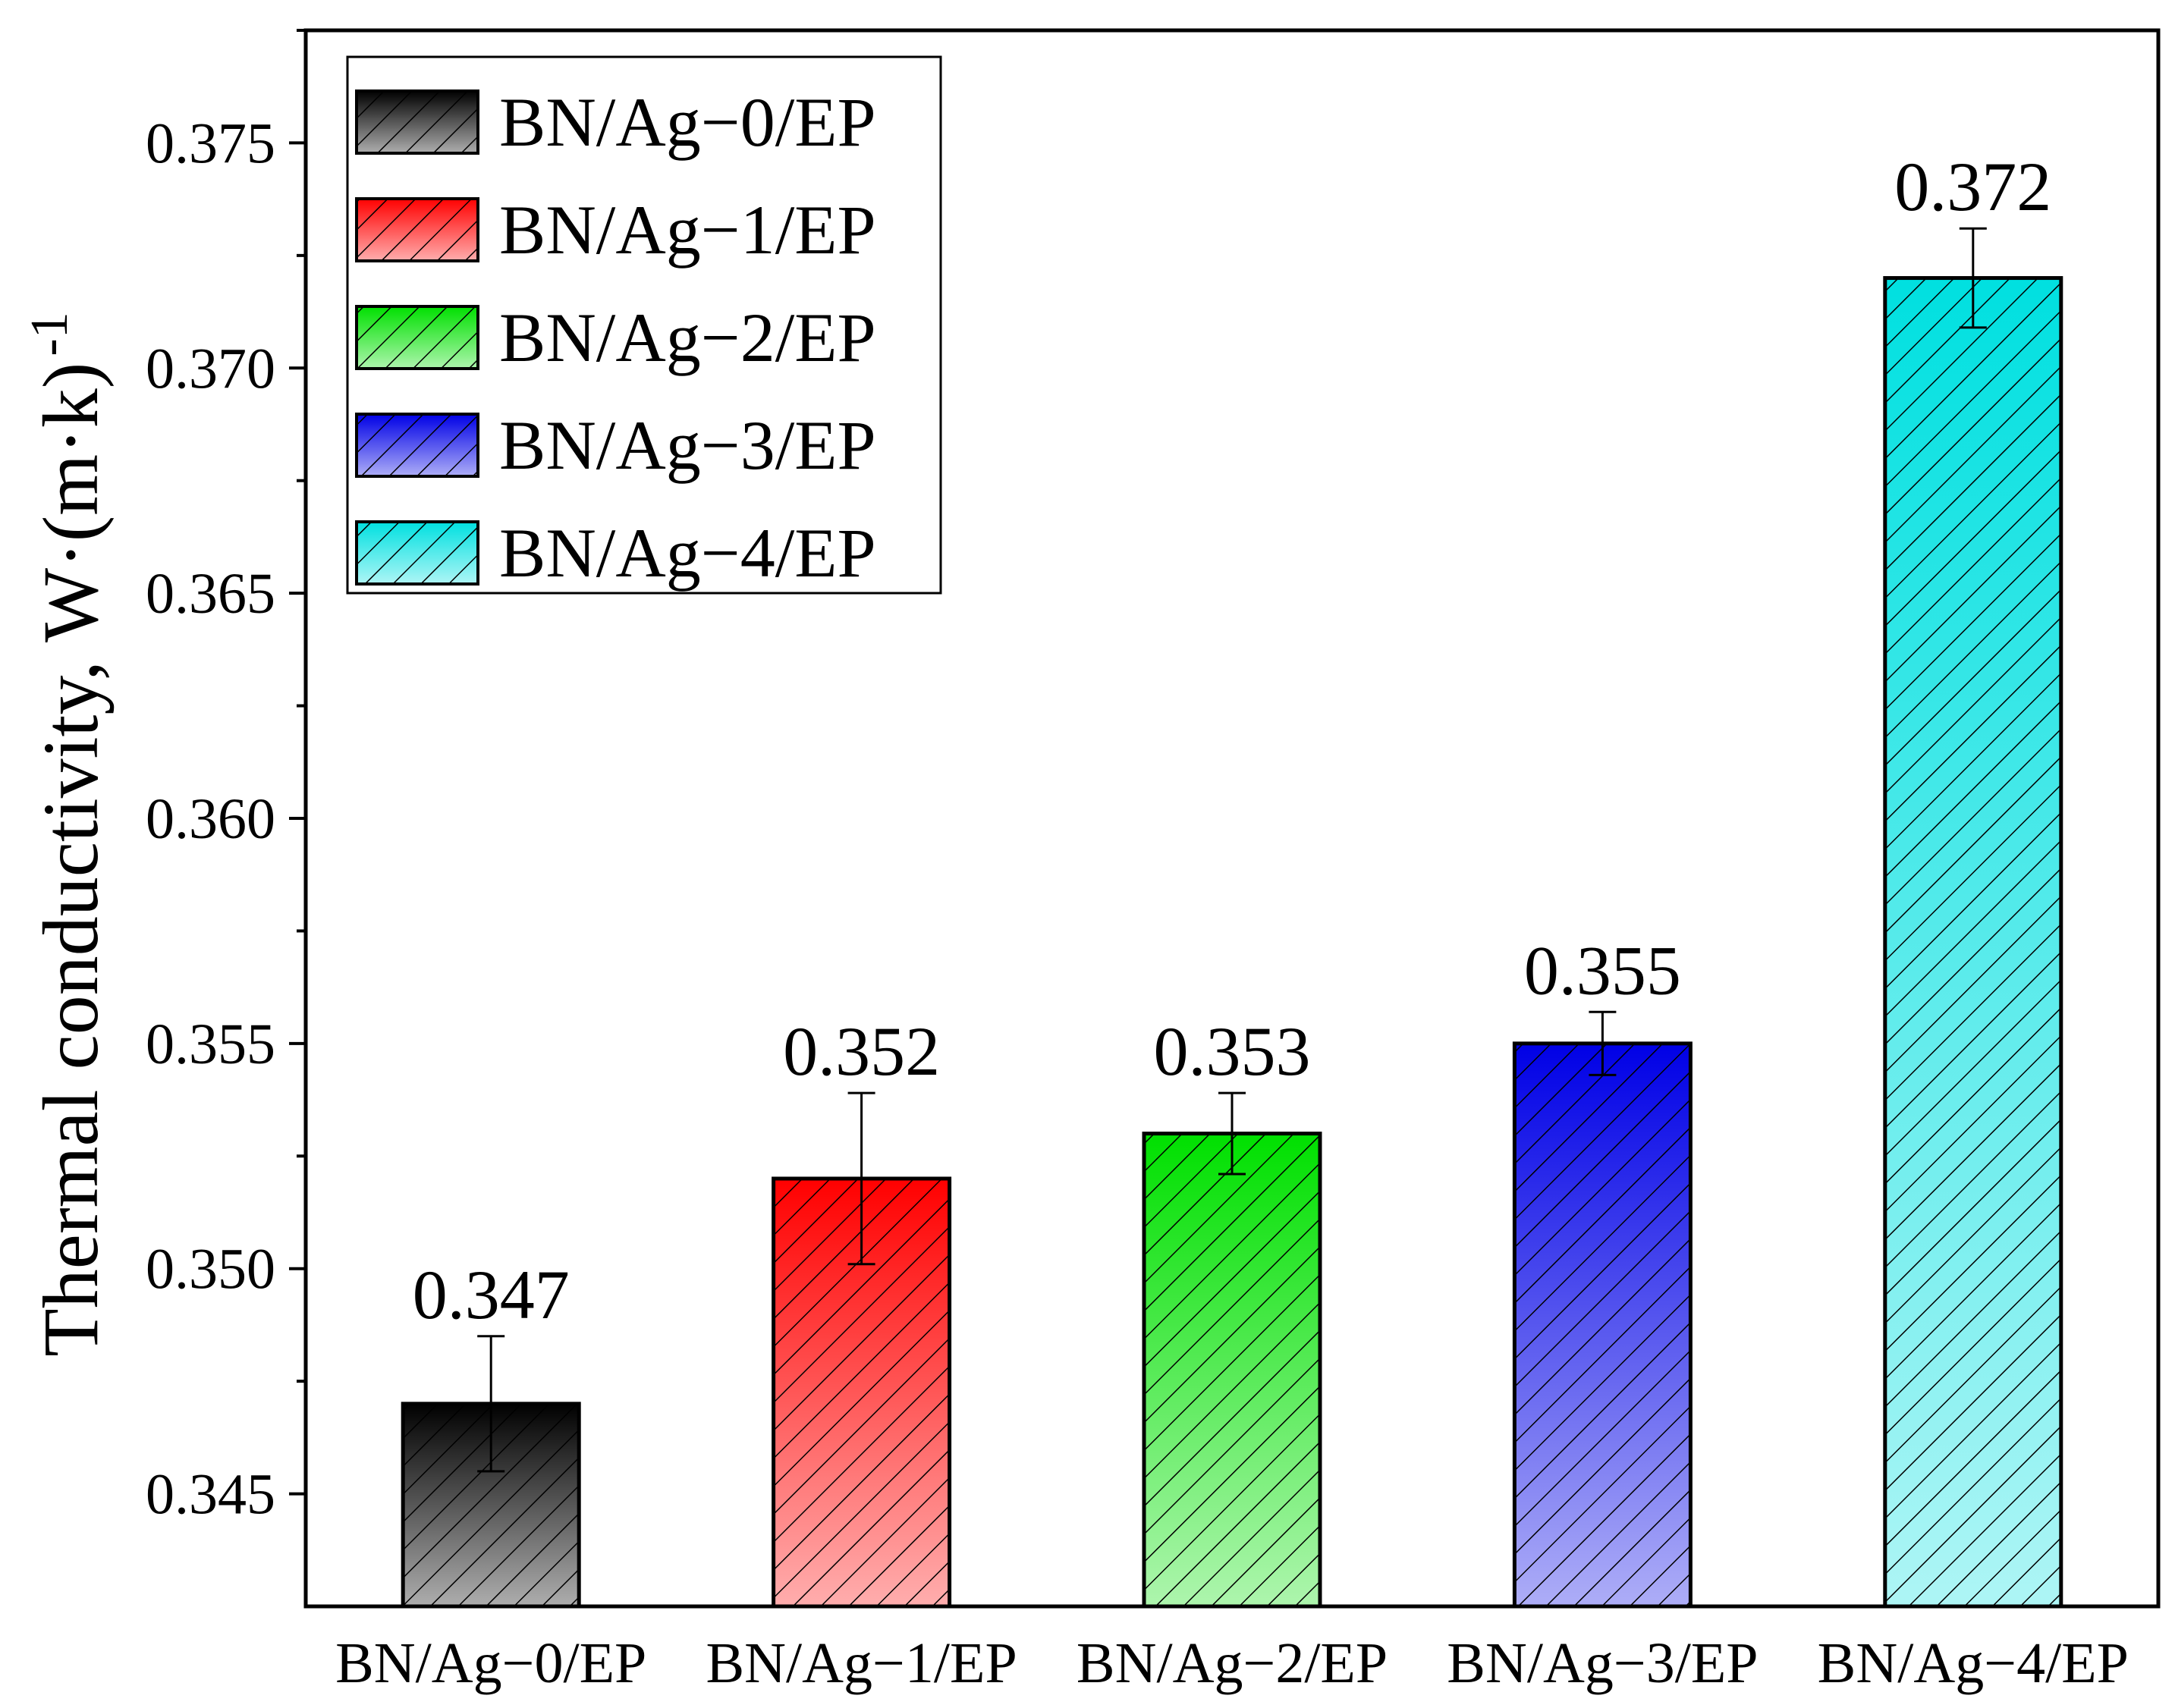 The width and height of the screenshot is (2175, 1708). I want to click on value-label-bn-ag-3-ep: 0.355, so click(1603, 970).